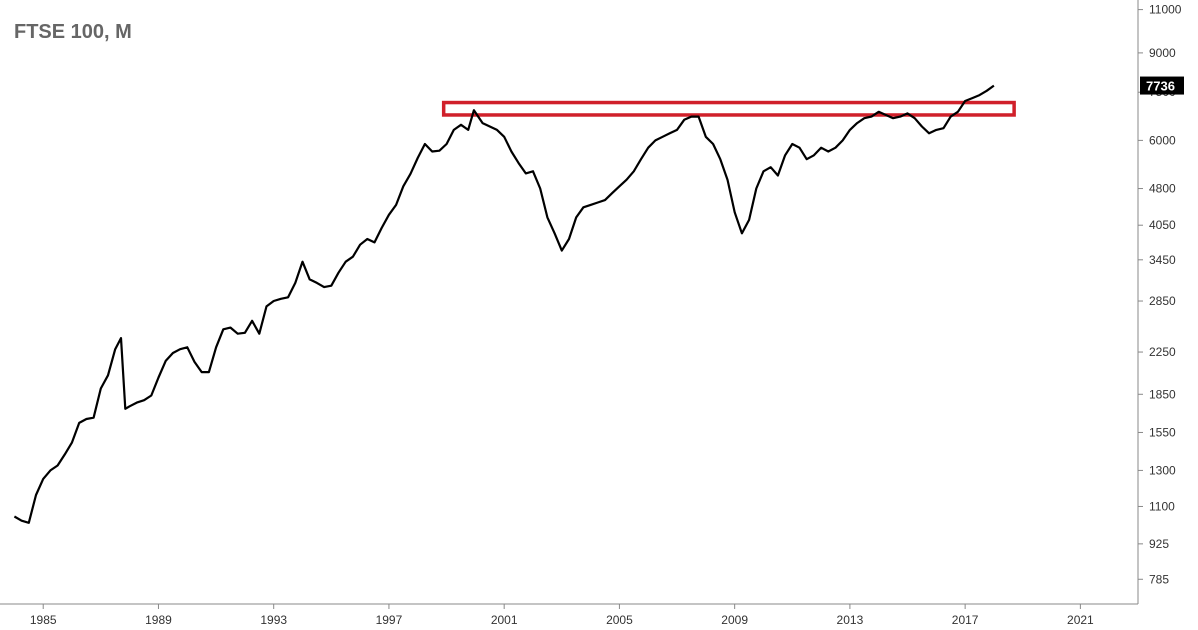 This screenshot has height=630, width=1198. I want to click on y-tick-label: 785, so click(1159, 579).